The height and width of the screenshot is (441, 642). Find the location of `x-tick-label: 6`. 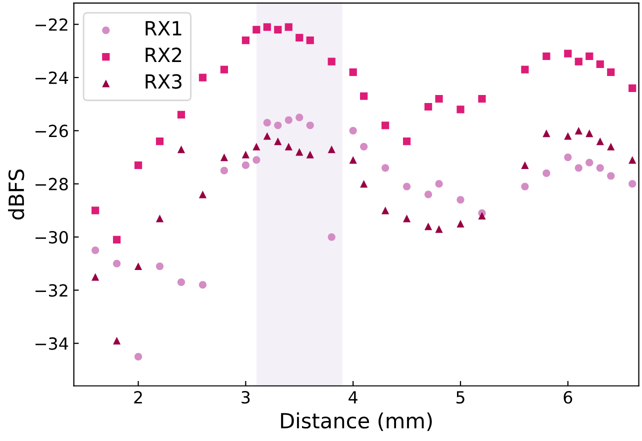

x-tick-label: 6 is located at coordinates (568, 397).